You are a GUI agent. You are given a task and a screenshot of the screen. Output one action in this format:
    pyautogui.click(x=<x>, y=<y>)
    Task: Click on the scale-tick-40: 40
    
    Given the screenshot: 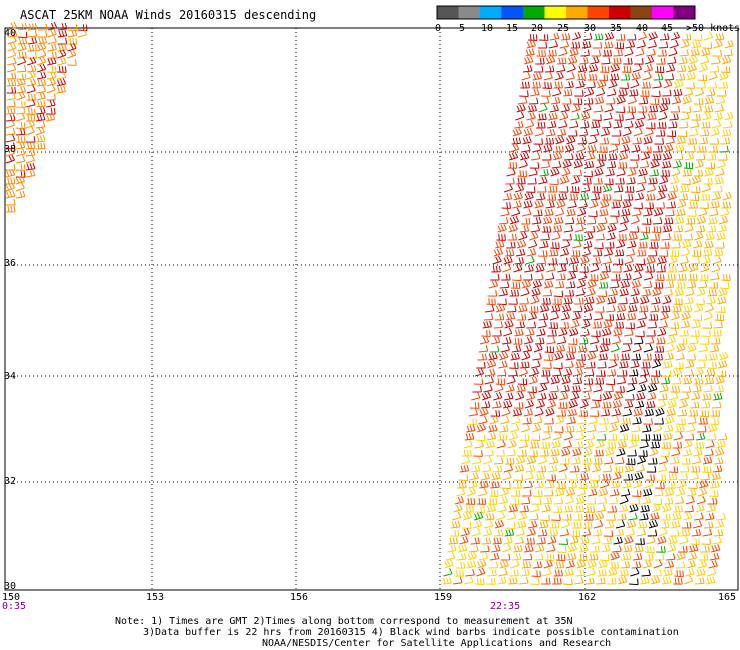 What is the action you would take?
    pyautogui.click(x=642, y=28)
    